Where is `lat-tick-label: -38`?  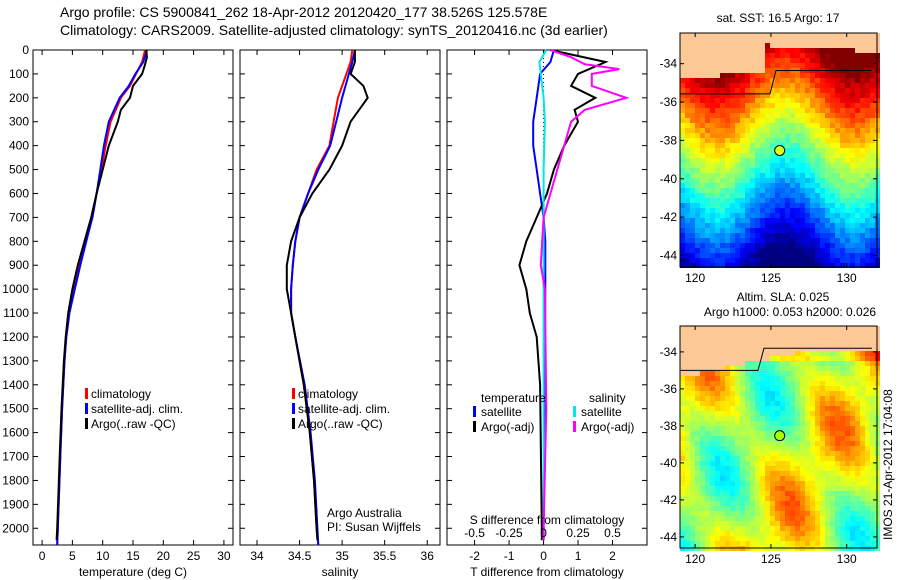
lat-tick-label: -38 is located at coordinates (669, 426).